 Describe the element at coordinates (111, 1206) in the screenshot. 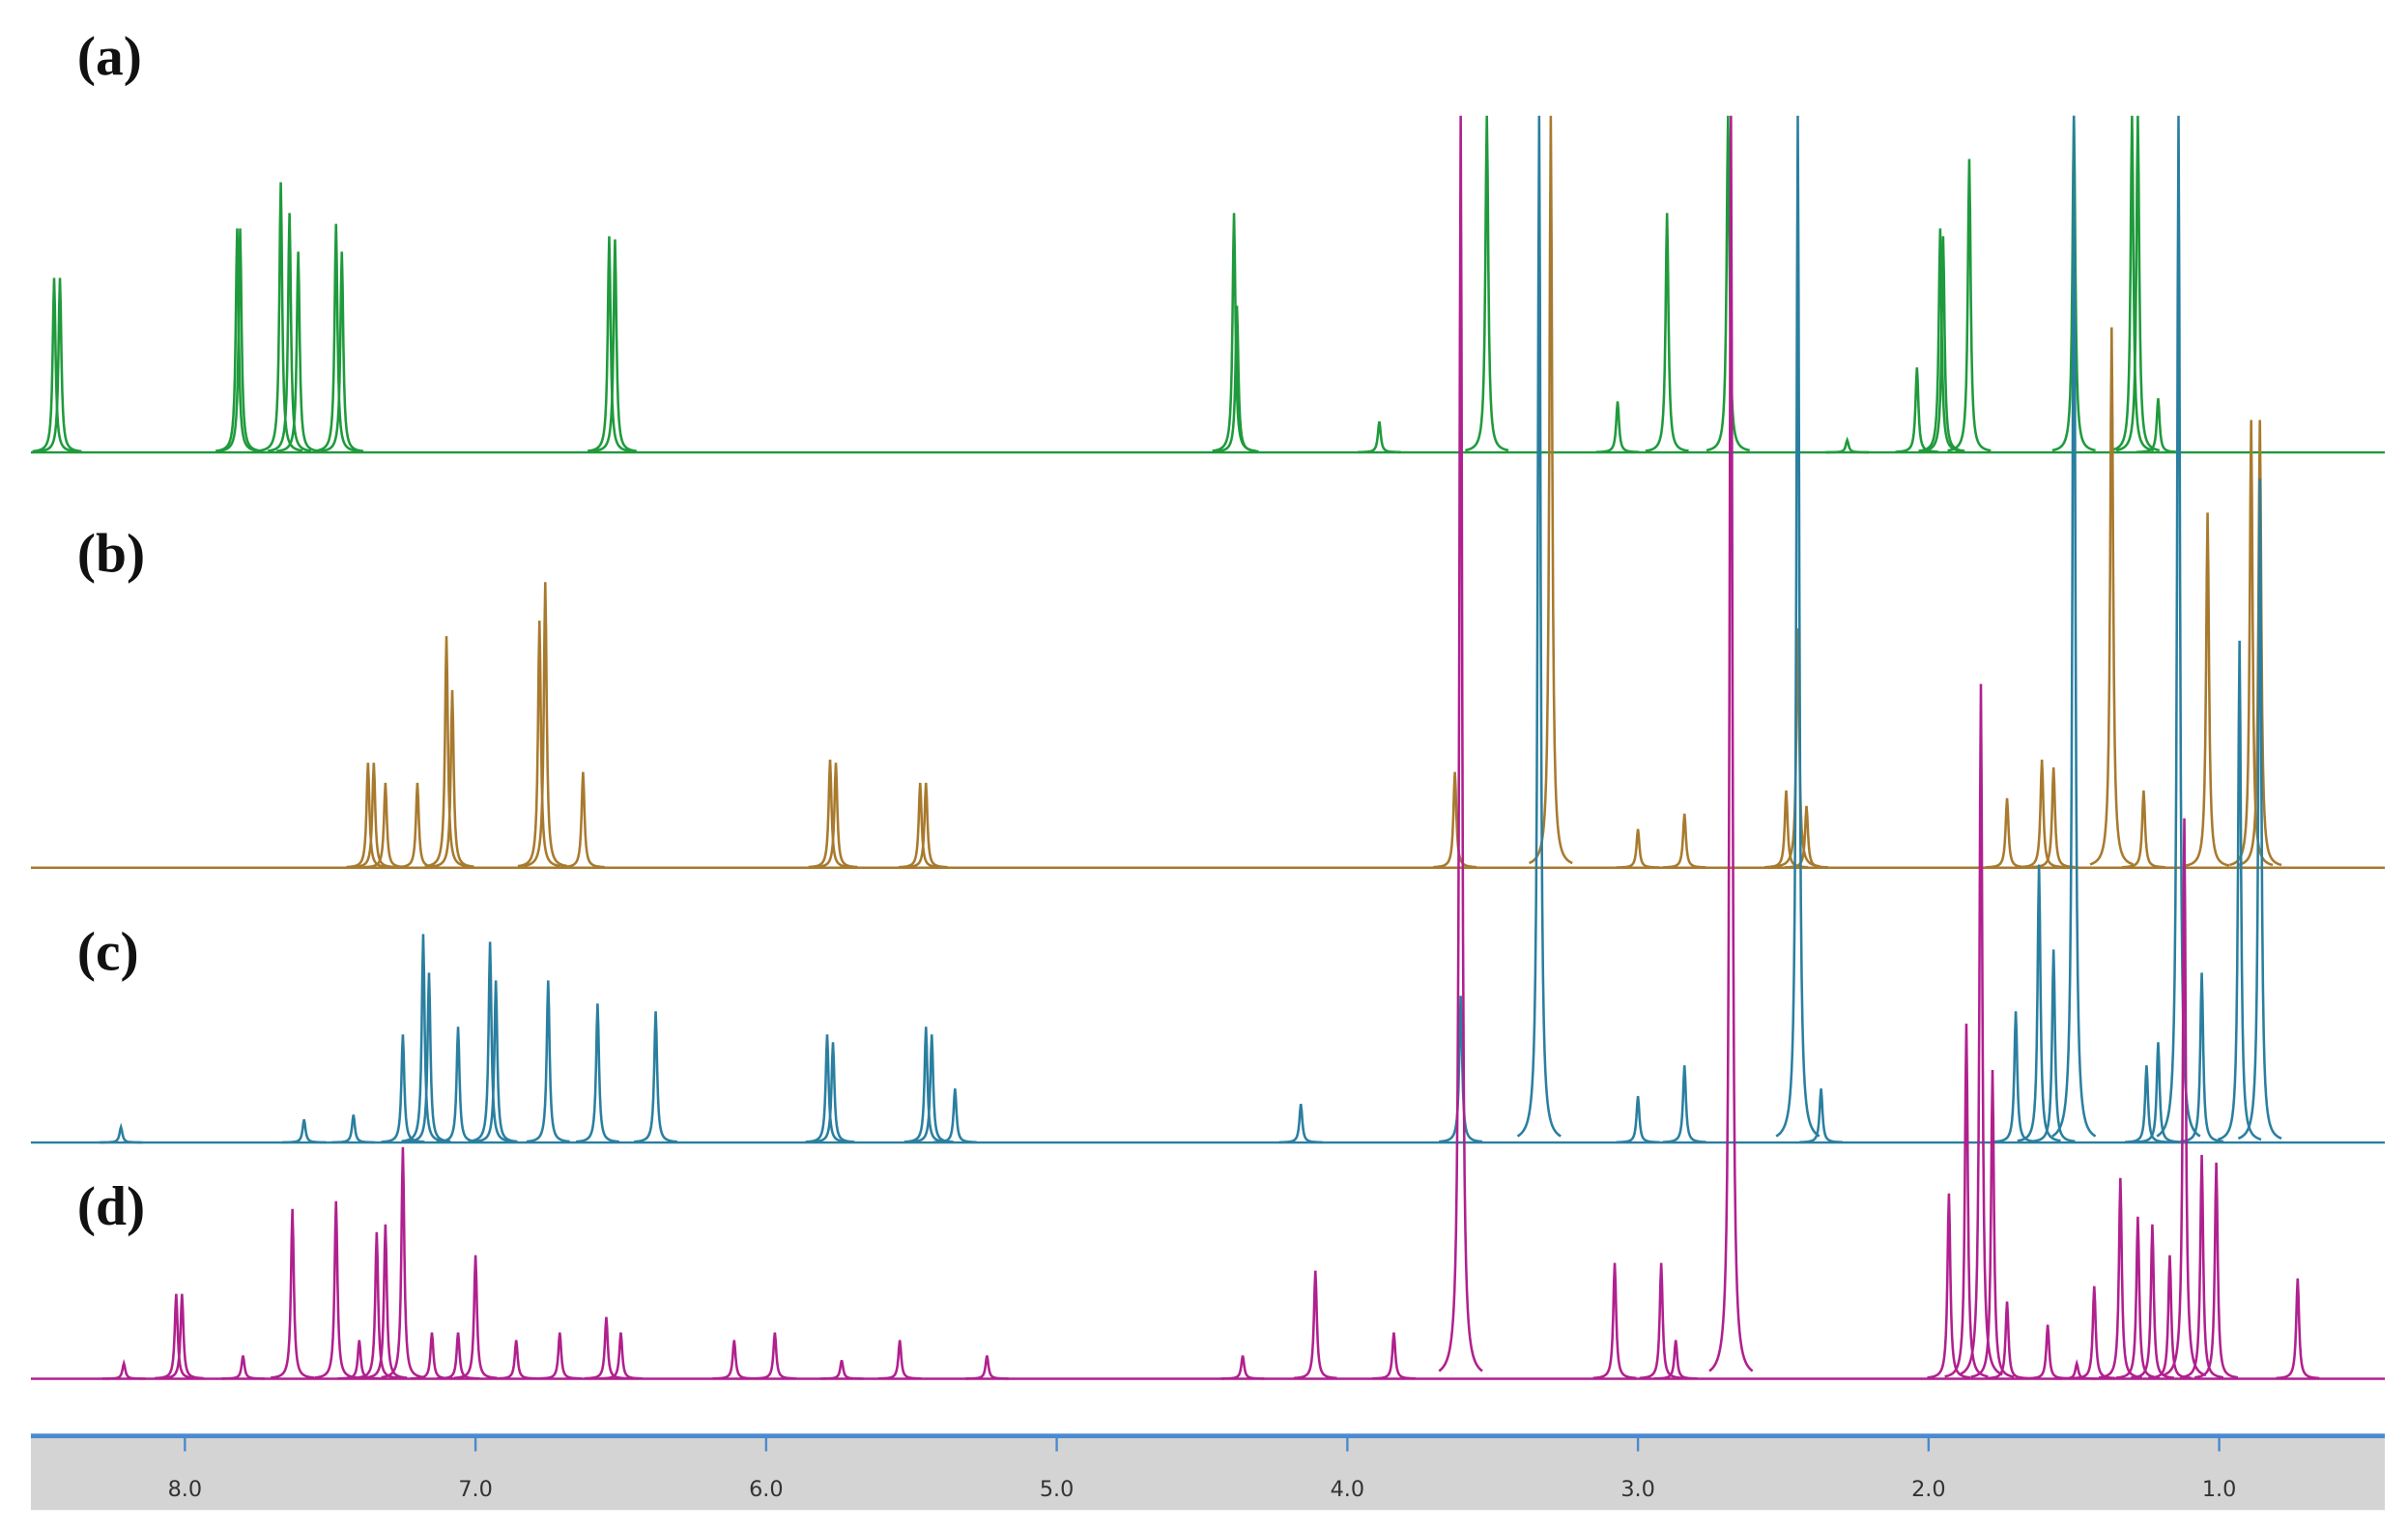

I see `panel-label: (d)` at that location.